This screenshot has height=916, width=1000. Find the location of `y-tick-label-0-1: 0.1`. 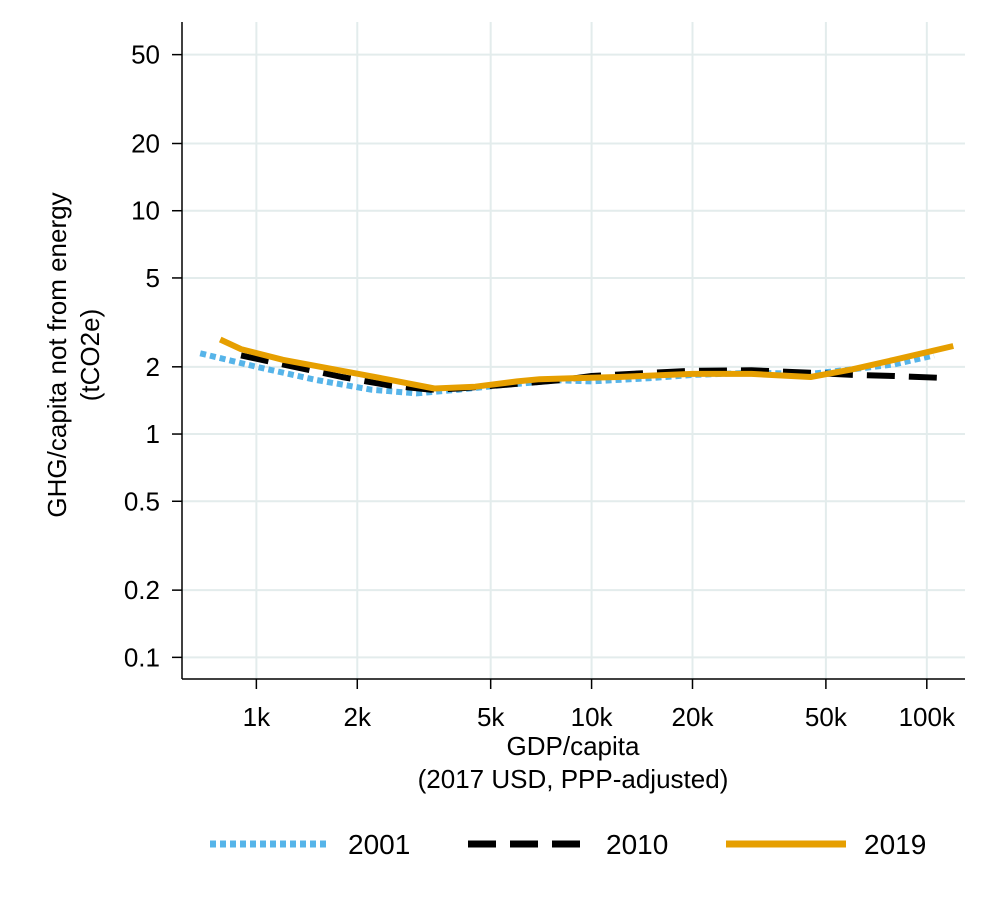

y-tick-label-0-1: 0.1 is located at coordinates (142, 657).